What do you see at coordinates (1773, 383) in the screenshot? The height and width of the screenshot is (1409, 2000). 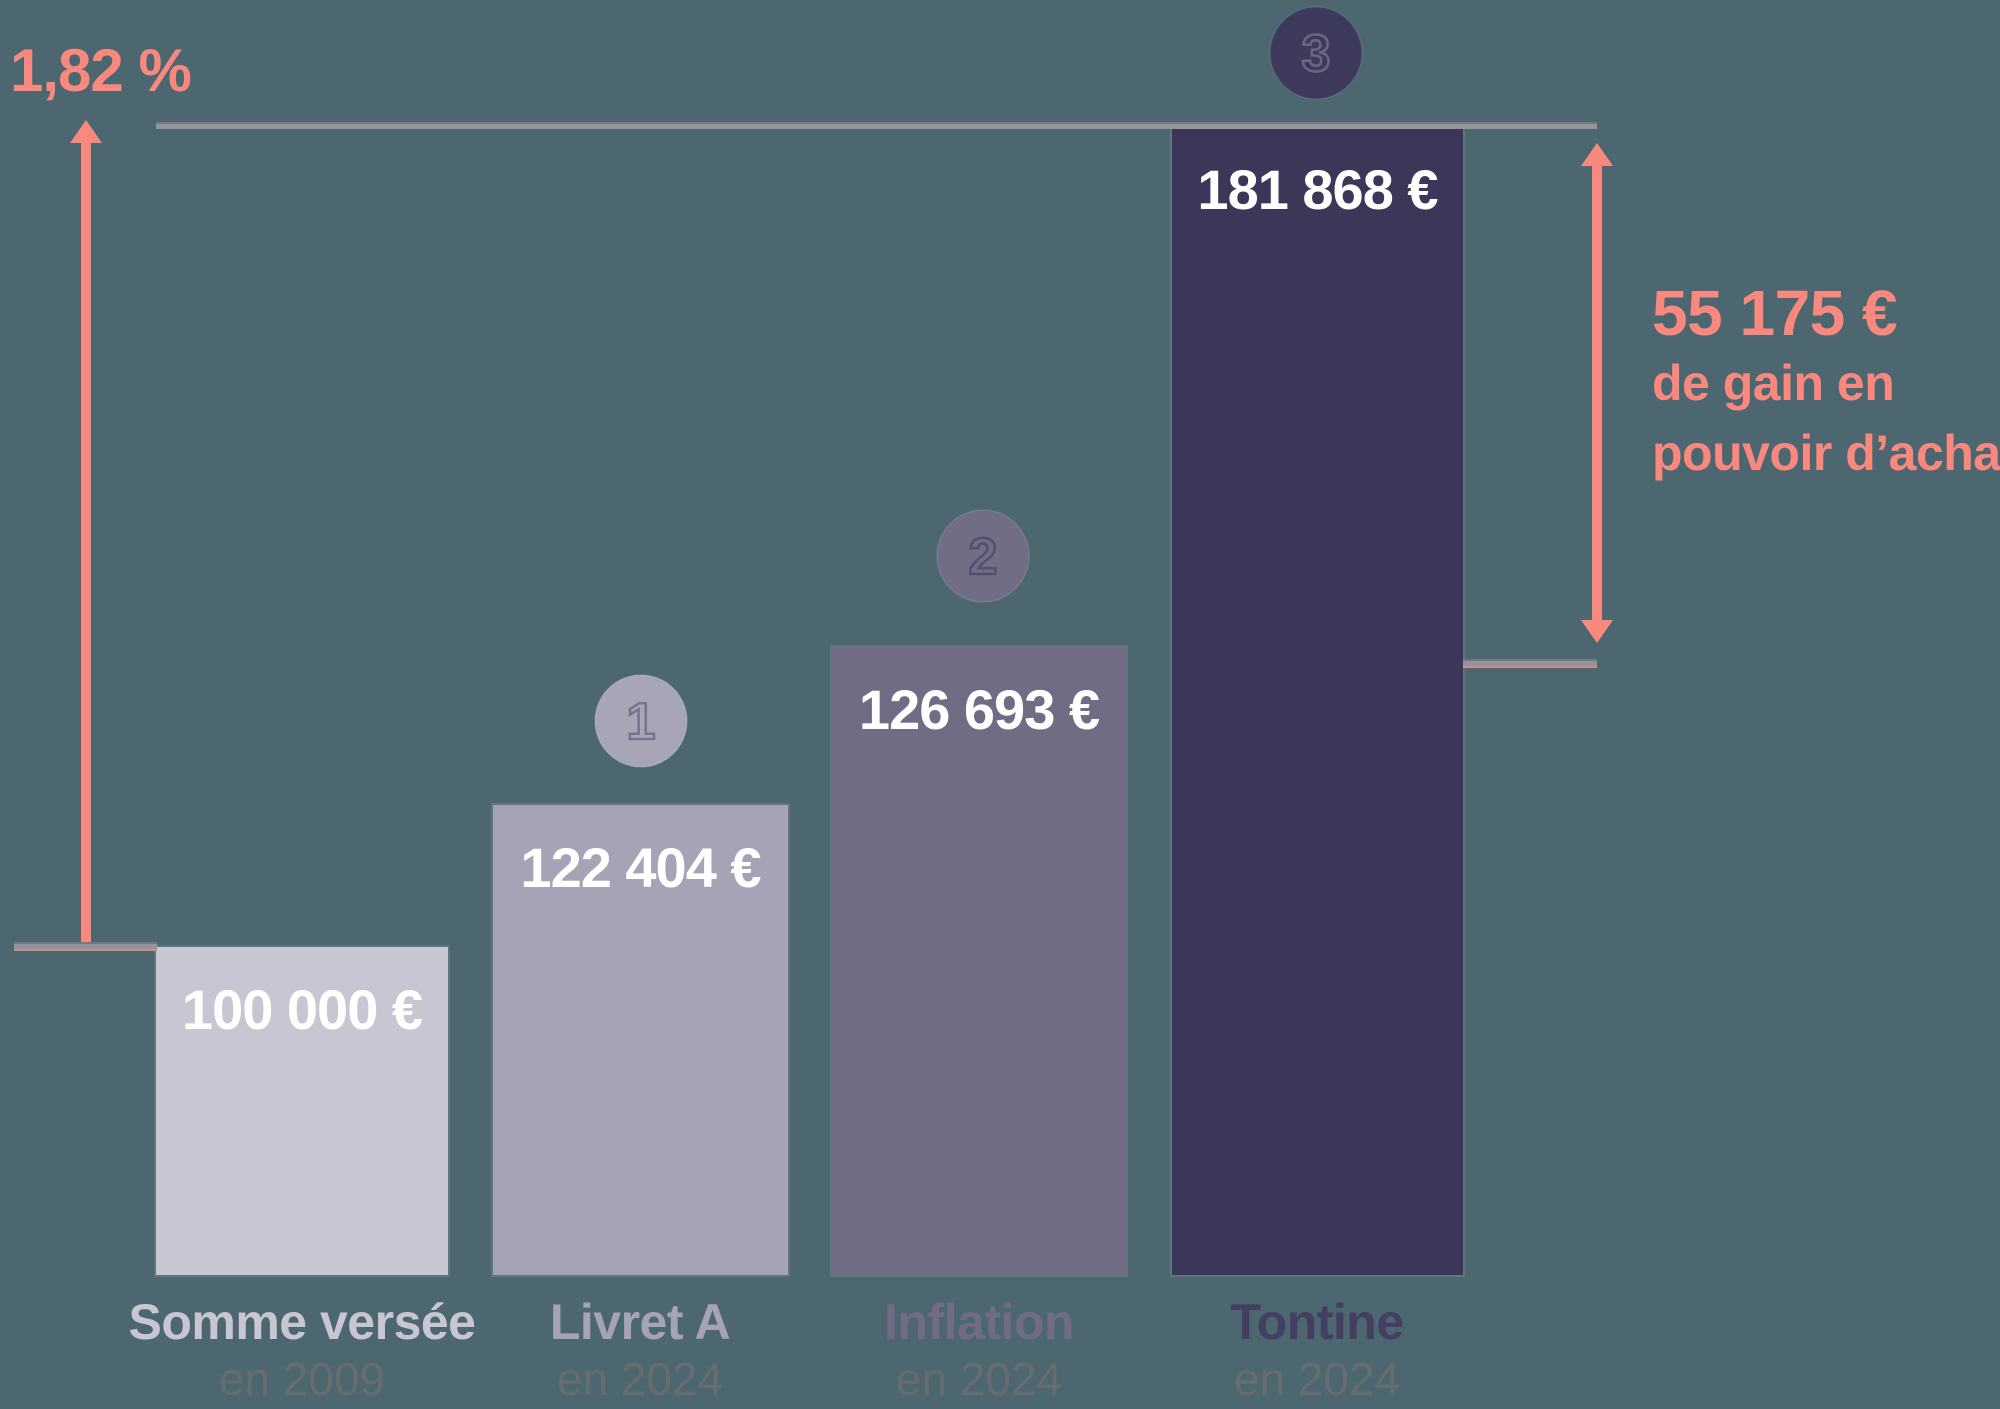 I see `gain-caption-line-1: de gain en` at bounding box center [1773, 383].